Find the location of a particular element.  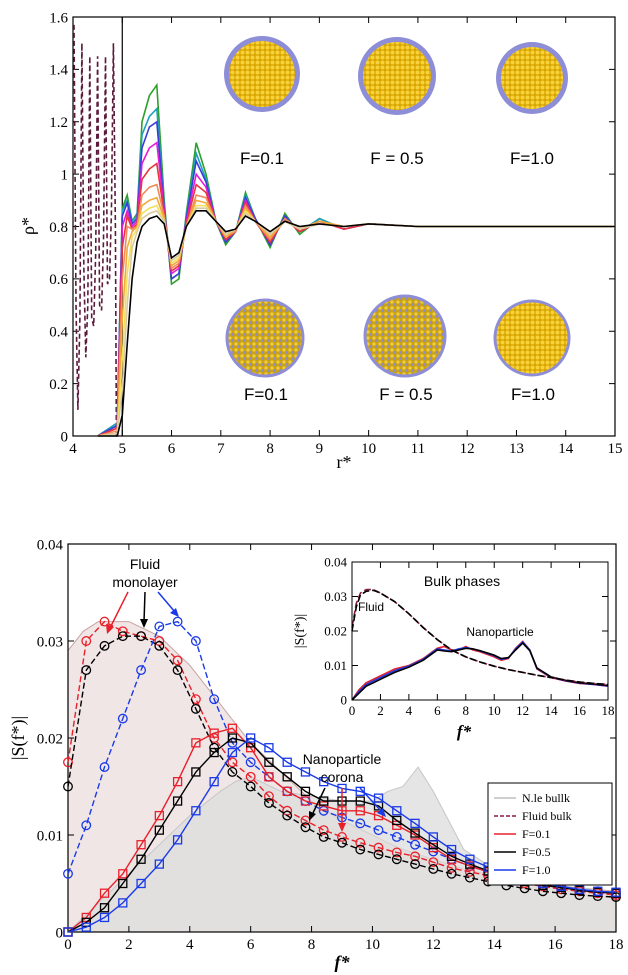

x-tick-label: 8 is located at coordinates (312, 945).